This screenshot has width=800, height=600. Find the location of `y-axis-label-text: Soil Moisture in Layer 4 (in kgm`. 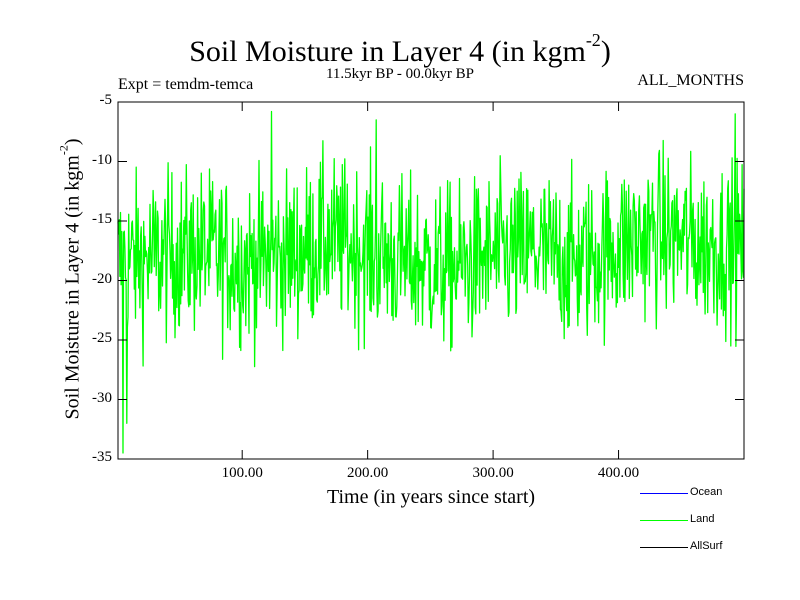

y-axis-label-text: Soil Moisture in Layer 4 (in kgm is located at coordinates (72, 287).